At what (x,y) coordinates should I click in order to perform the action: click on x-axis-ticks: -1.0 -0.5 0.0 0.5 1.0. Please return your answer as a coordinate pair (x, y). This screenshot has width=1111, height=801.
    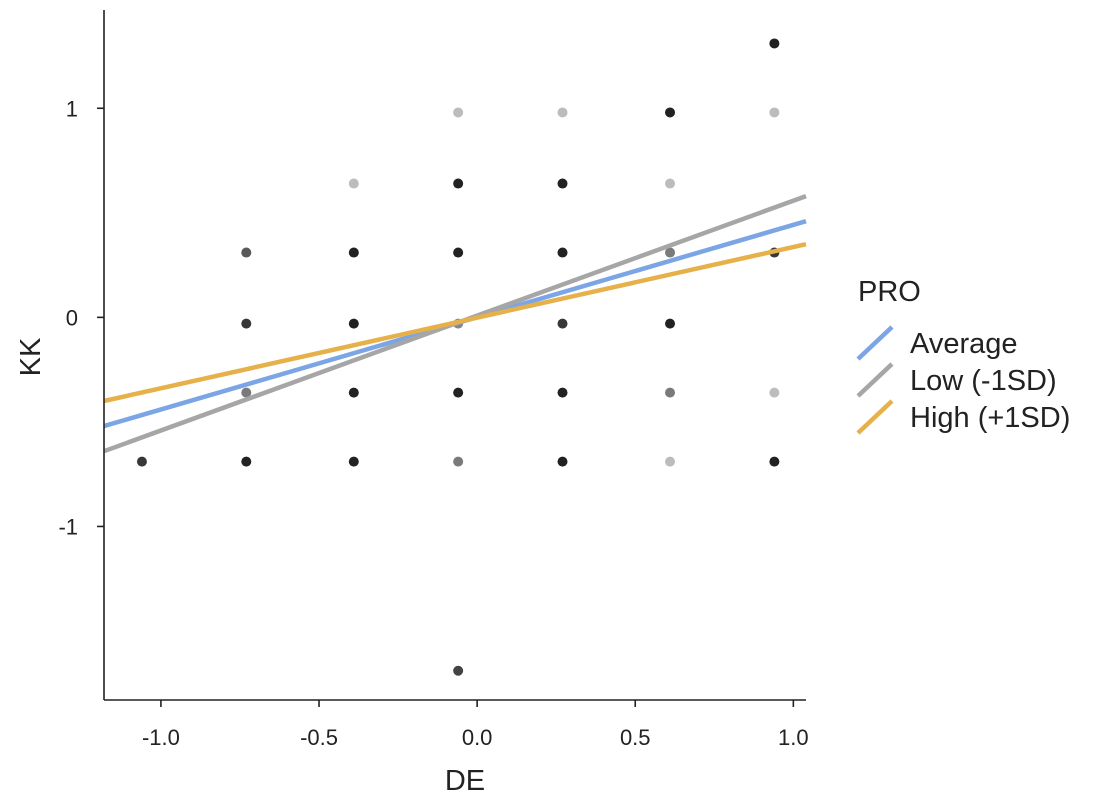
    Looking at the image, I should click on (475, 725).